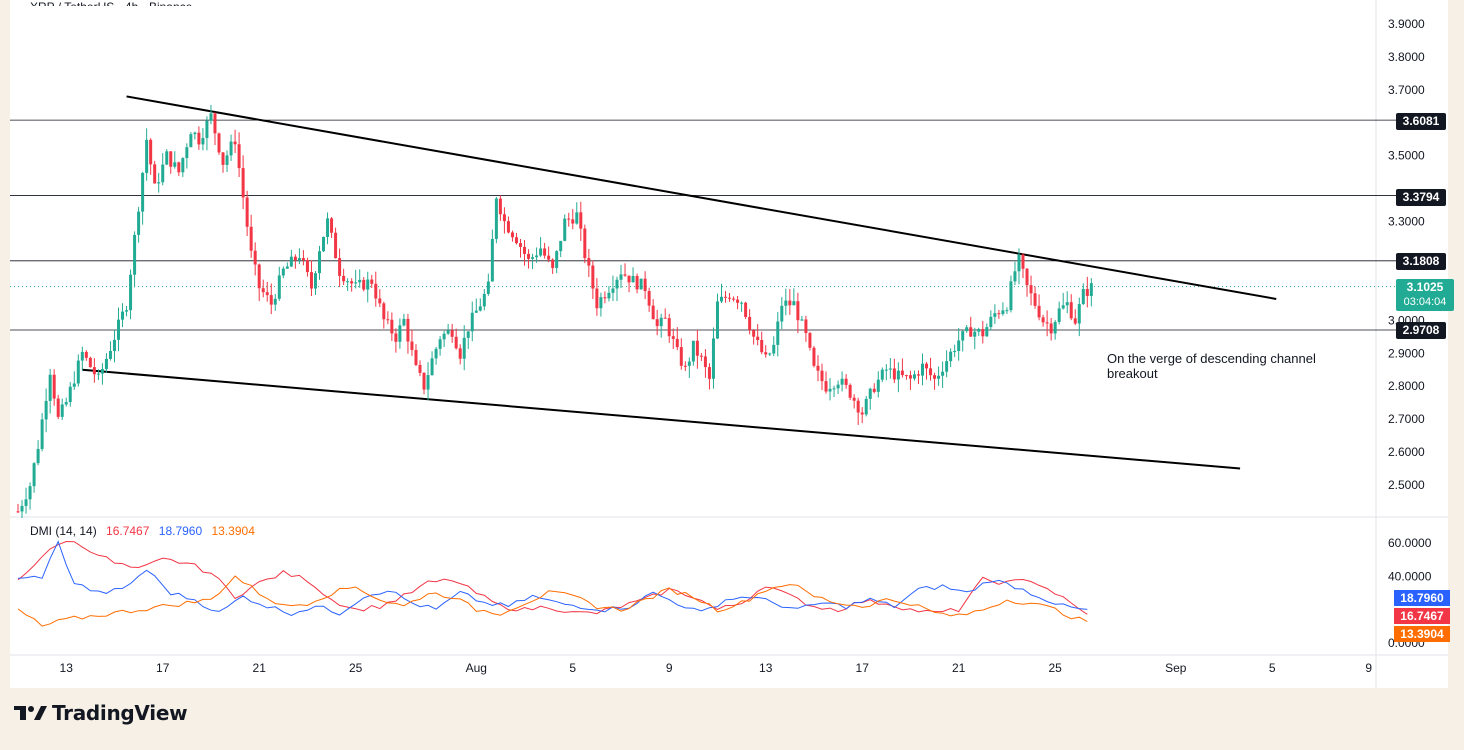 The width and height of the screenshot is (1464, 750). I want to click on last-price-value: 3.1025, so click(1425, 287).